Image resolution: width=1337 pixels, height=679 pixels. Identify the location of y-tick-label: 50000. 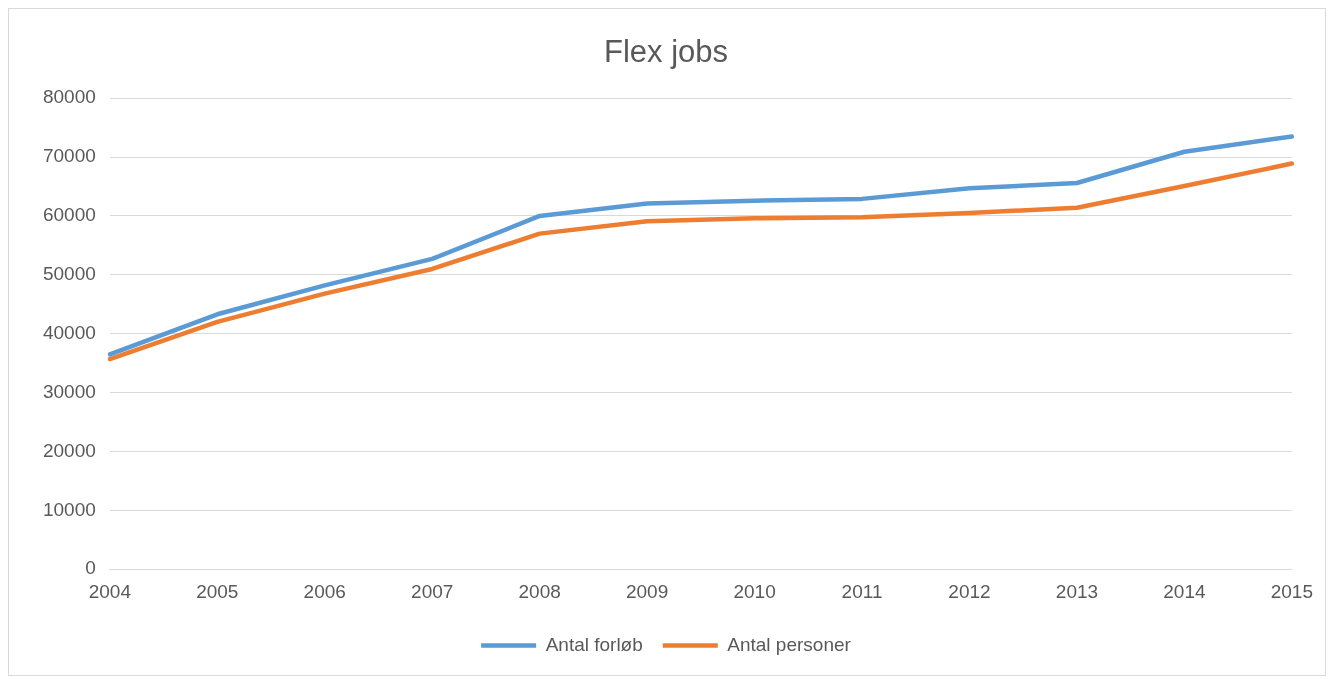
(69, 274).